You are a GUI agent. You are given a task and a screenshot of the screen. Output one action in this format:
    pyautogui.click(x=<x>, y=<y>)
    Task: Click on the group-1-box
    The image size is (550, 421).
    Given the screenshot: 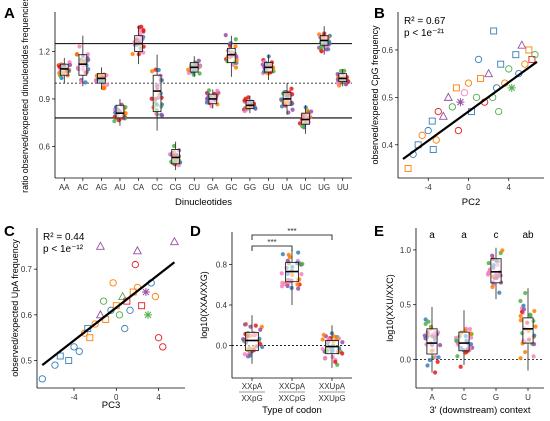 What is the action you would take?
    pyautogui.click(x=464, y=341)
    